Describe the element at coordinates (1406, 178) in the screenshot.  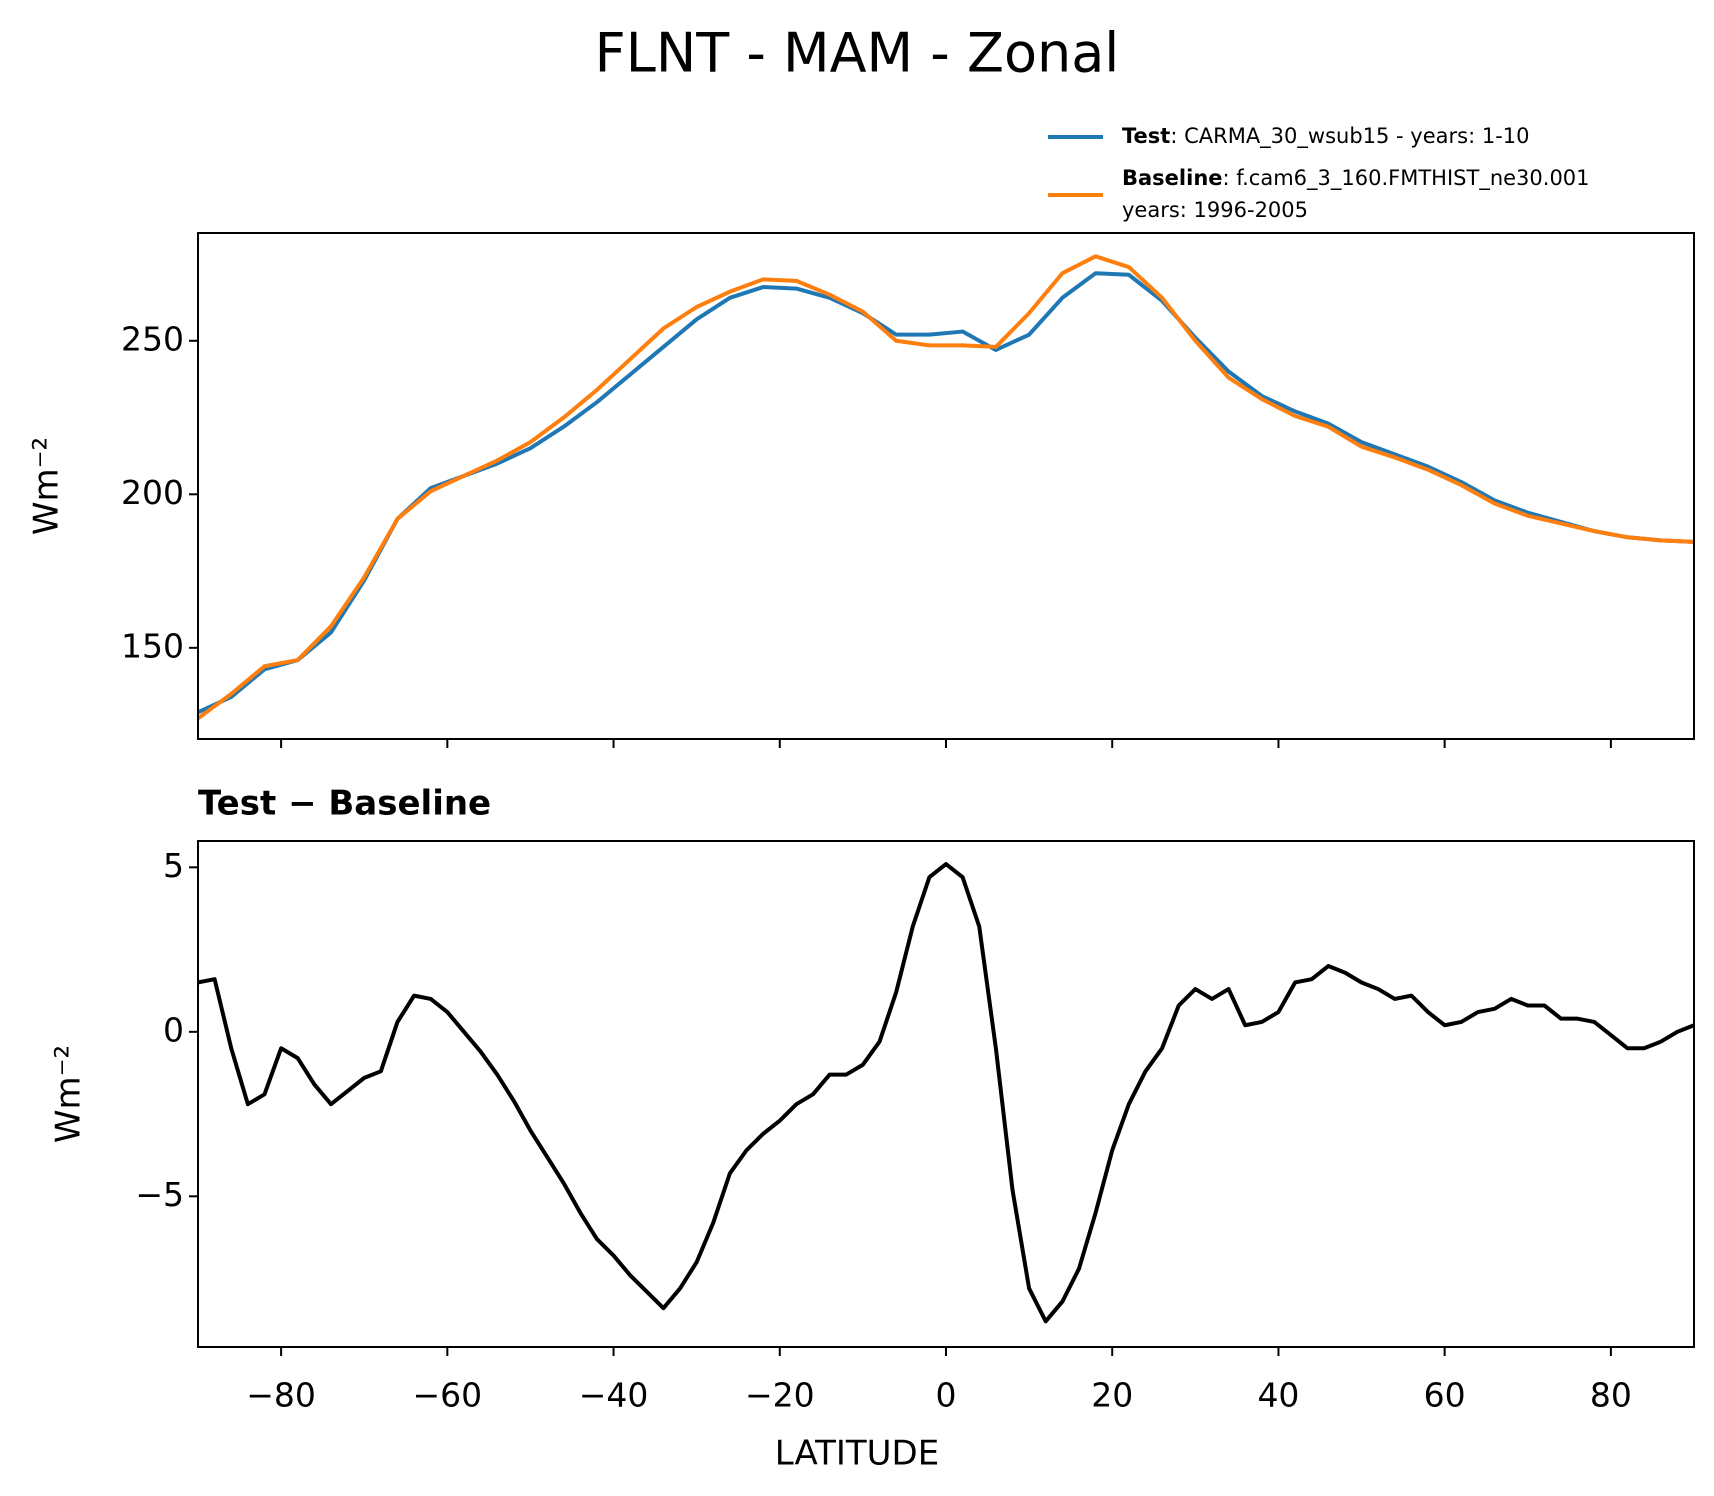
I see `legend-description: : f.cam6_3_160.FMTHIST_ne30.001` at that location.